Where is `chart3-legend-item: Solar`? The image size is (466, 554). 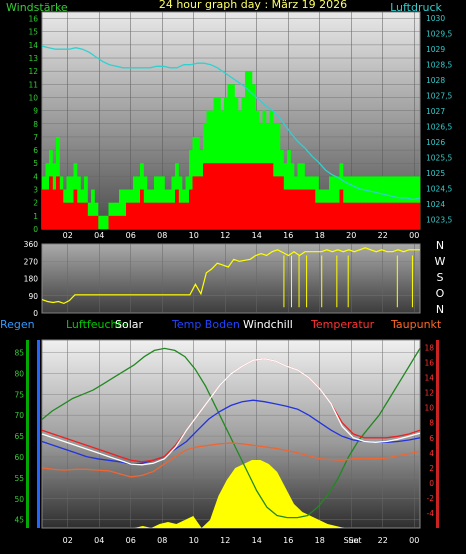 chart3-legend-item: Solar is located at coordinates (129, 324).